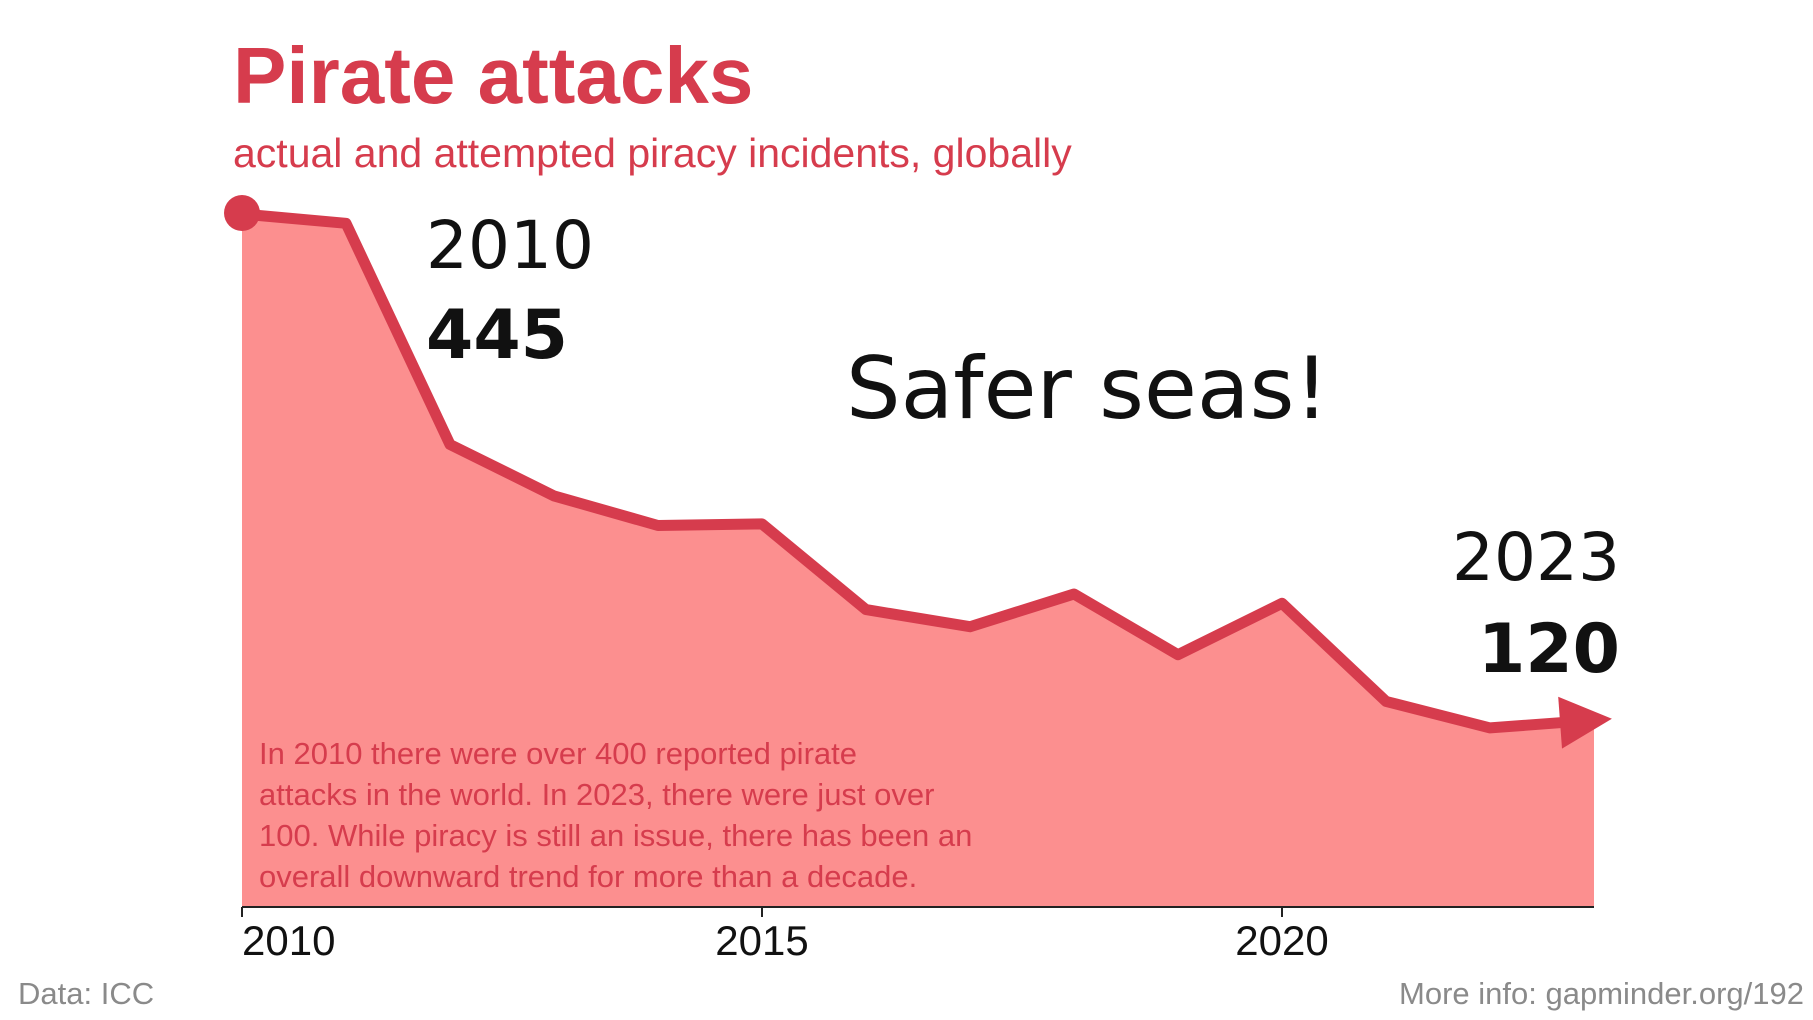 The height and width of the screenshot is (1020, 1813). I want to click on data-source: Data: ICC, so click(86, 993).